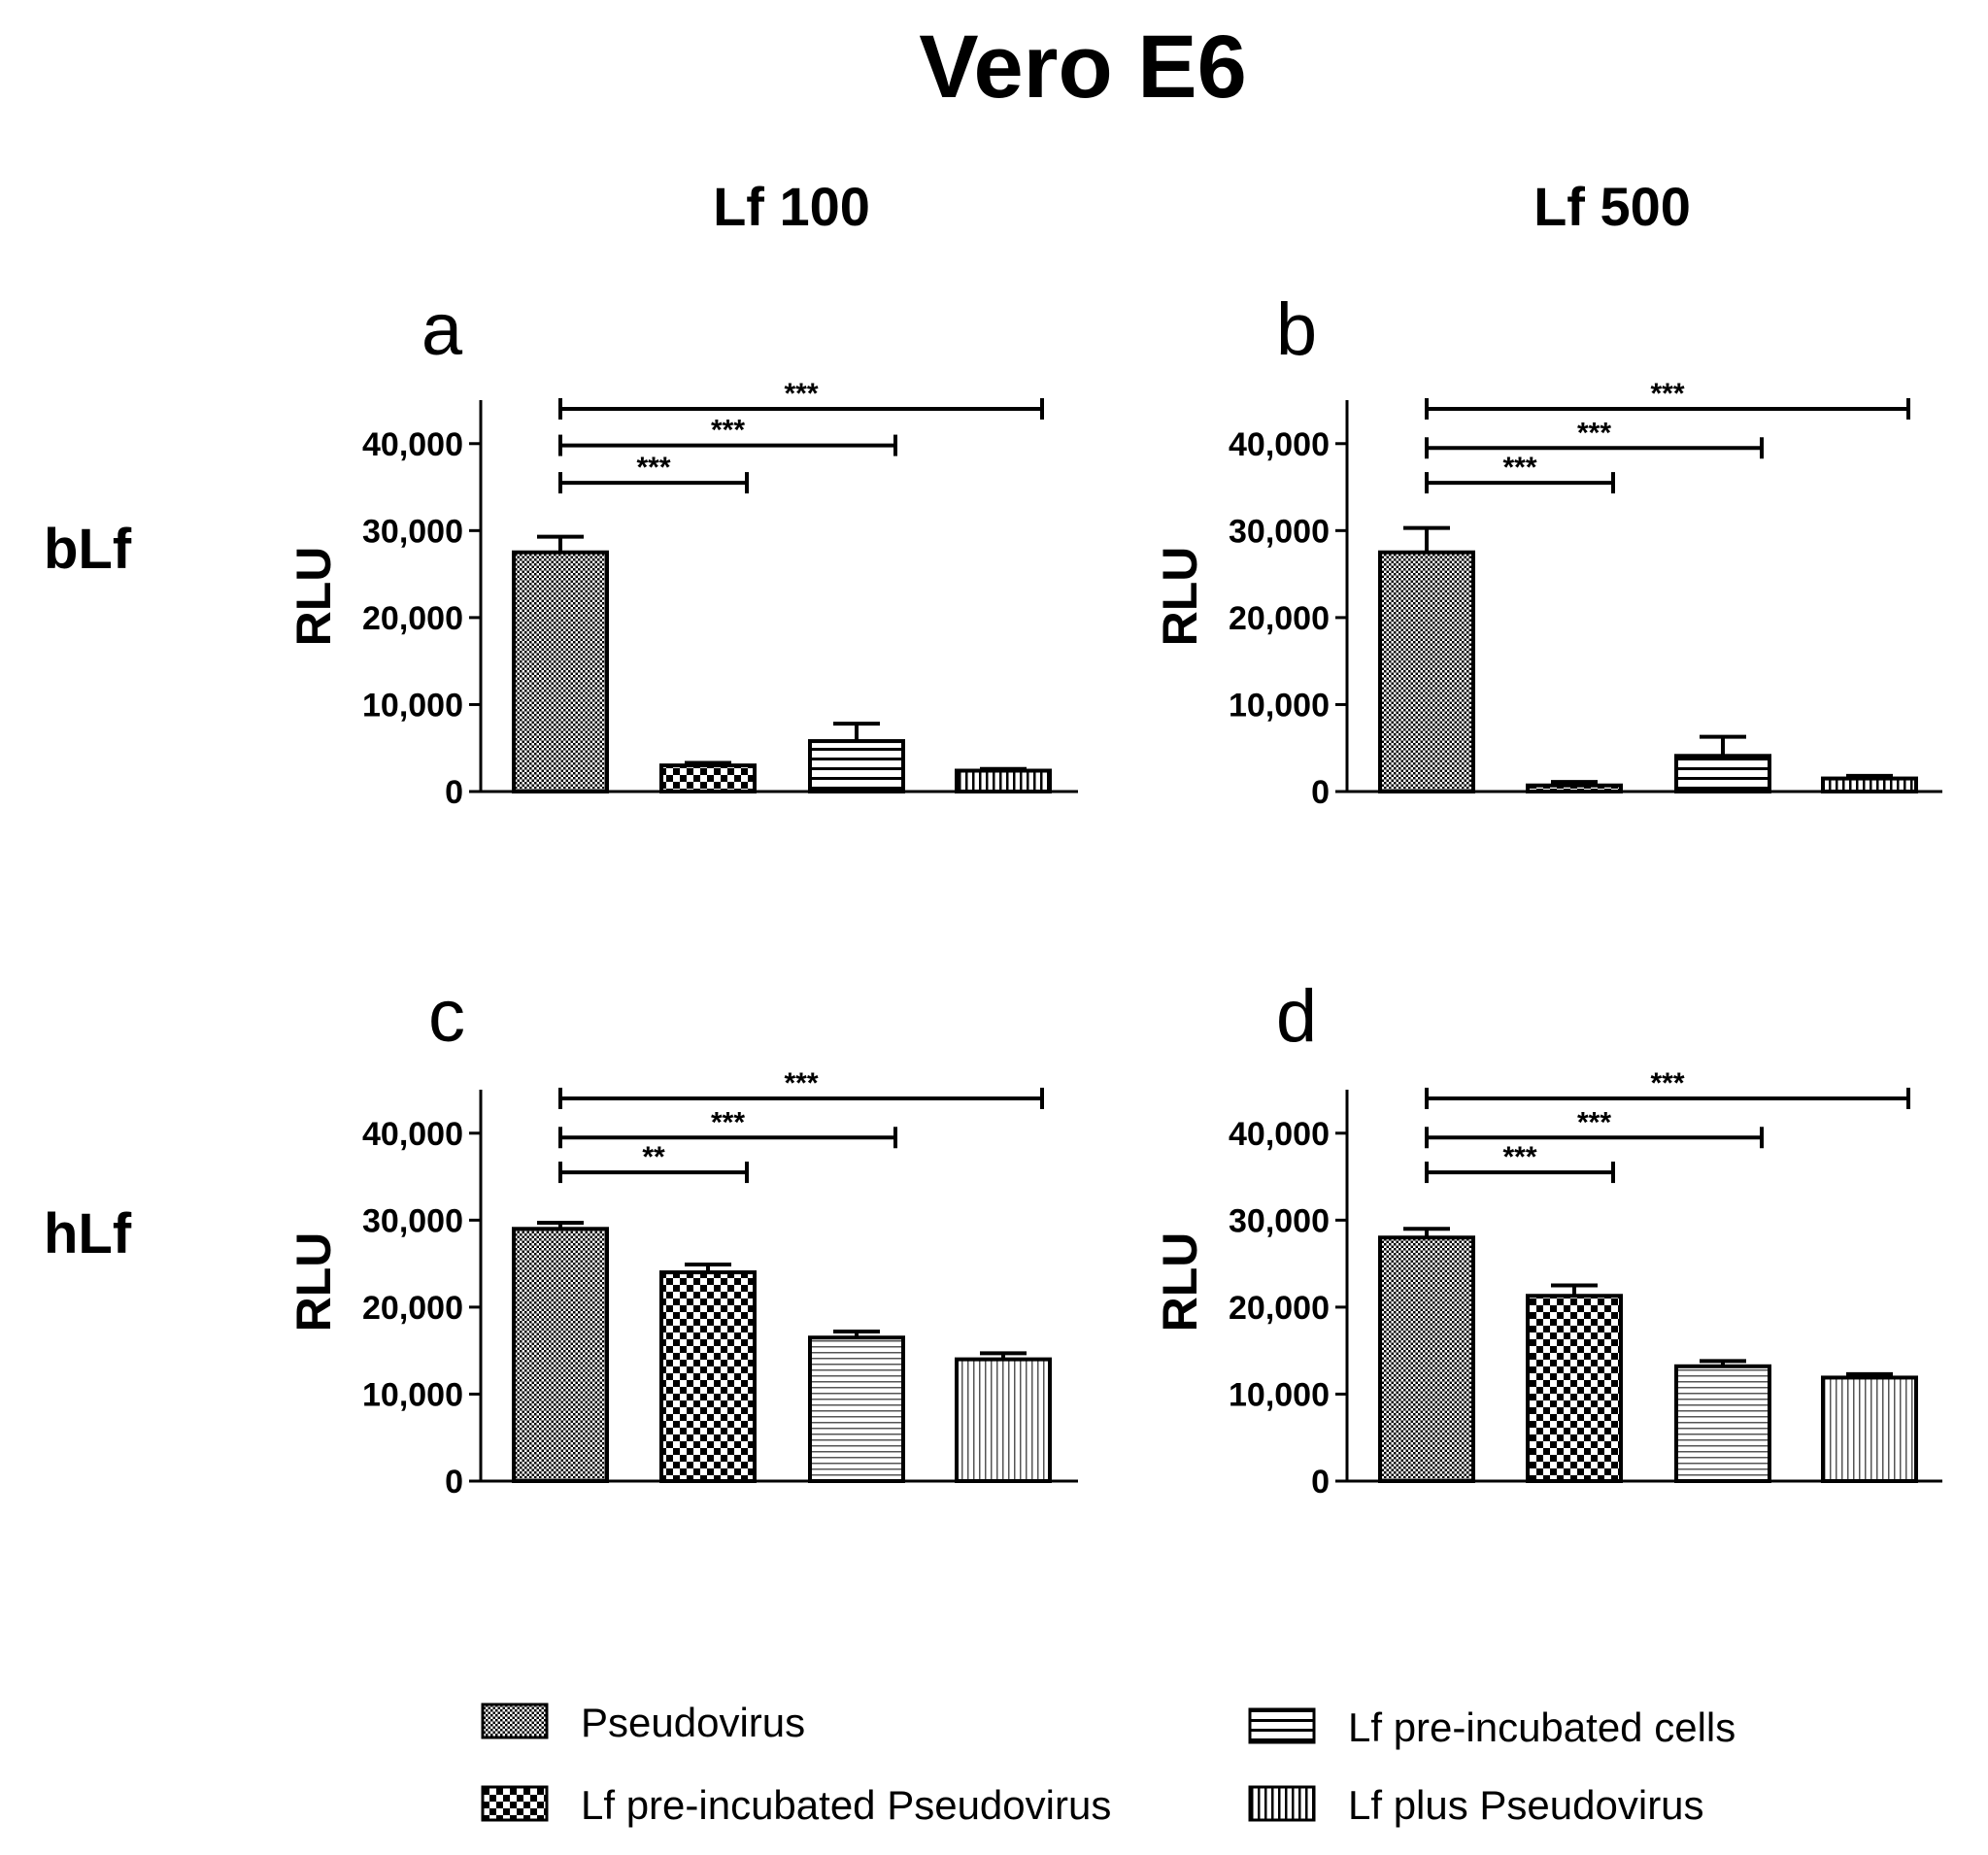 Image resolution: width=1988 pixels, height=1855 pixels. I want to click on panel-letter-c: c, so click(446, 1017).